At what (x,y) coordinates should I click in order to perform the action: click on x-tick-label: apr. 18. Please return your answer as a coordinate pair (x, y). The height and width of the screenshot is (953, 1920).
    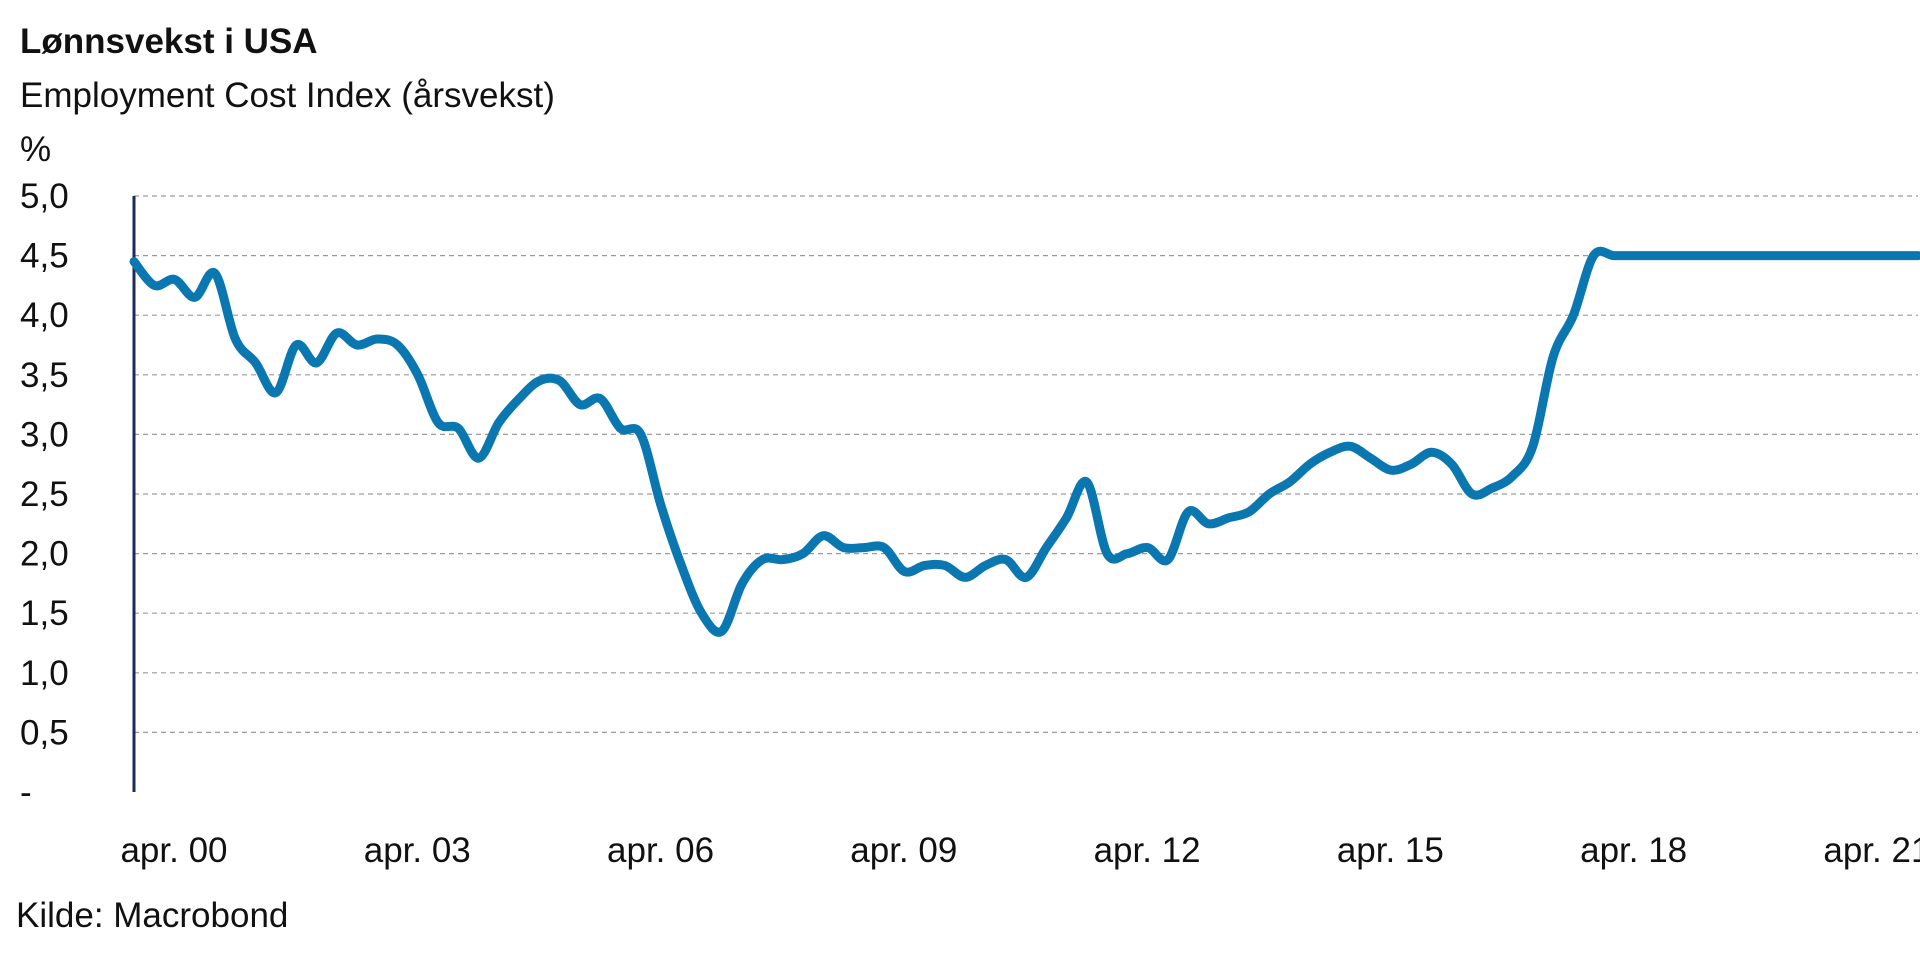
    Looking at the image, I should click on (1633, 850).